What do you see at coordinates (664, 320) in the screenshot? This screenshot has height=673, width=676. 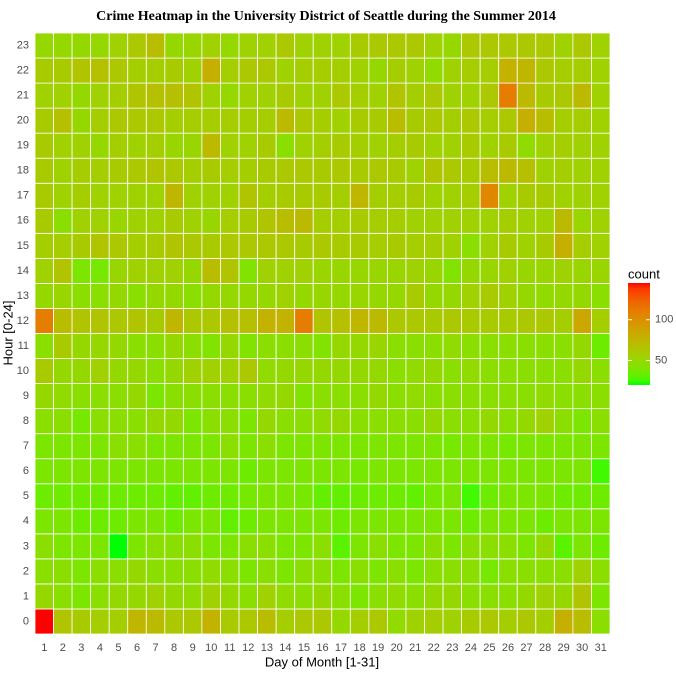 I see `legend-tick-label: 100` at bounding box center [664, 320].